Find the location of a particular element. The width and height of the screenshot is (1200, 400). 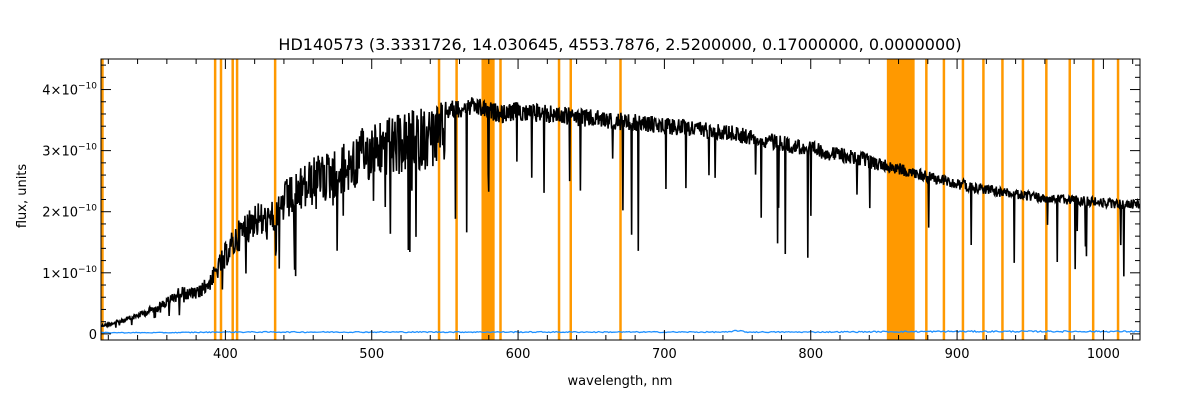

x-tick-label: 800 is located at coordinates (810, 354).